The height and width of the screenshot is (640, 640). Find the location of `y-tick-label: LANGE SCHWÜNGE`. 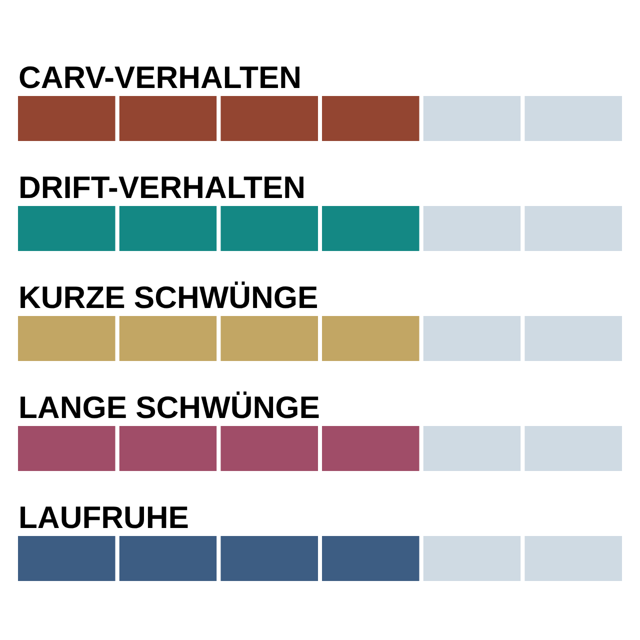

y-tick-label: LANGE SCHWÜNGE is located at coordinates (169, 407).